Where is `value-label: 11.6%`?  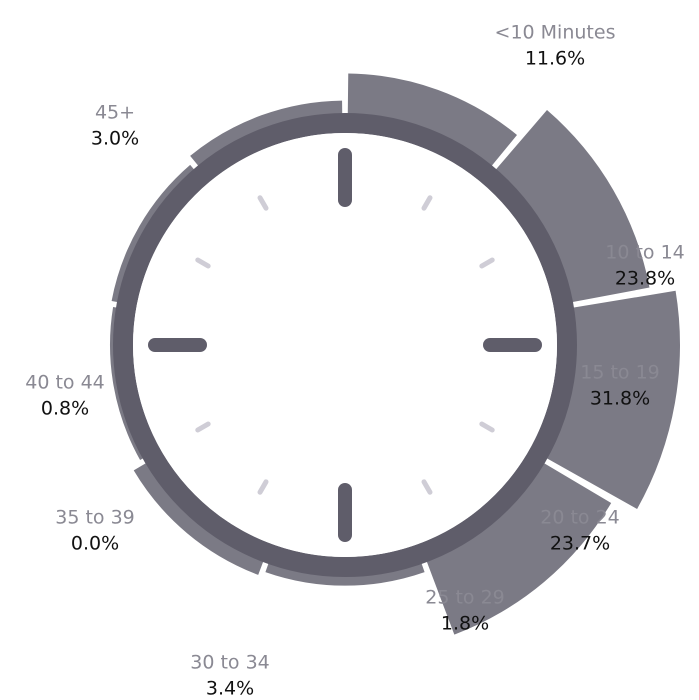
value-label: 11.6% is located at coordinates (555, 59).